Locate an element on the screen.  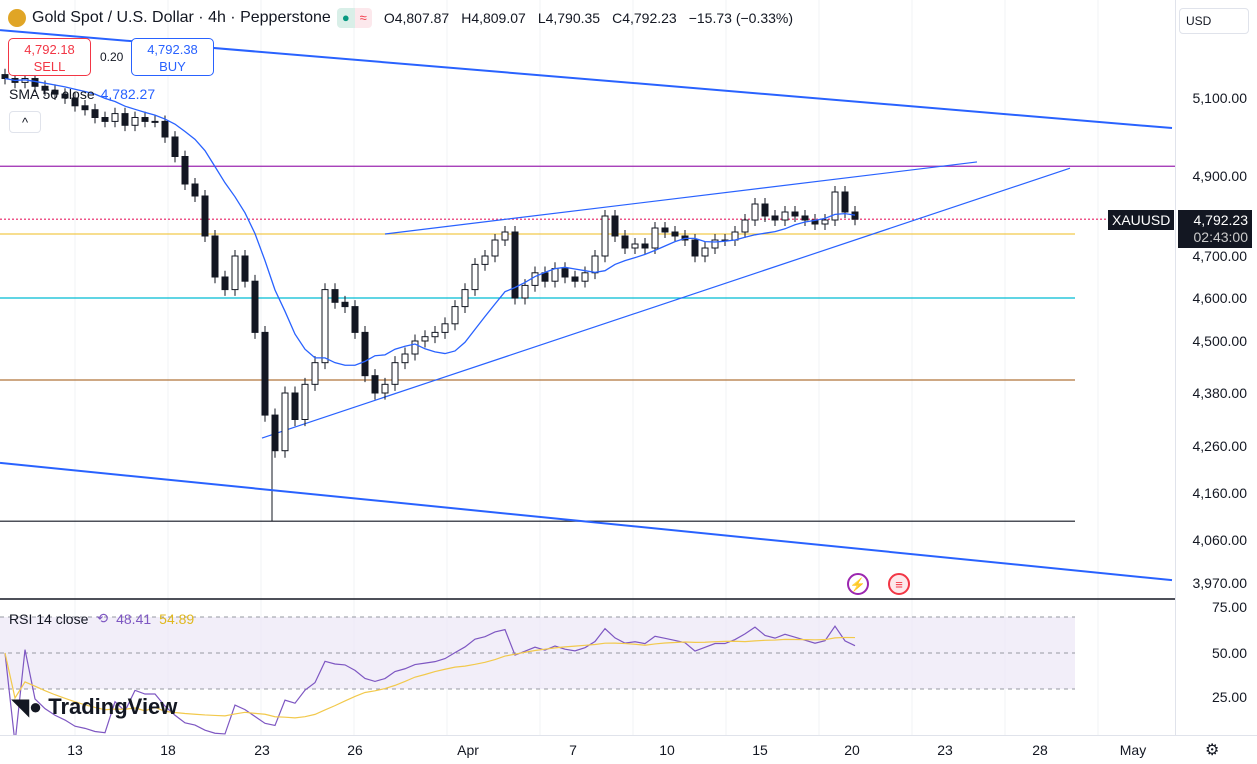
buy-price: 4,792.38 is located at coordinates (172, 49).